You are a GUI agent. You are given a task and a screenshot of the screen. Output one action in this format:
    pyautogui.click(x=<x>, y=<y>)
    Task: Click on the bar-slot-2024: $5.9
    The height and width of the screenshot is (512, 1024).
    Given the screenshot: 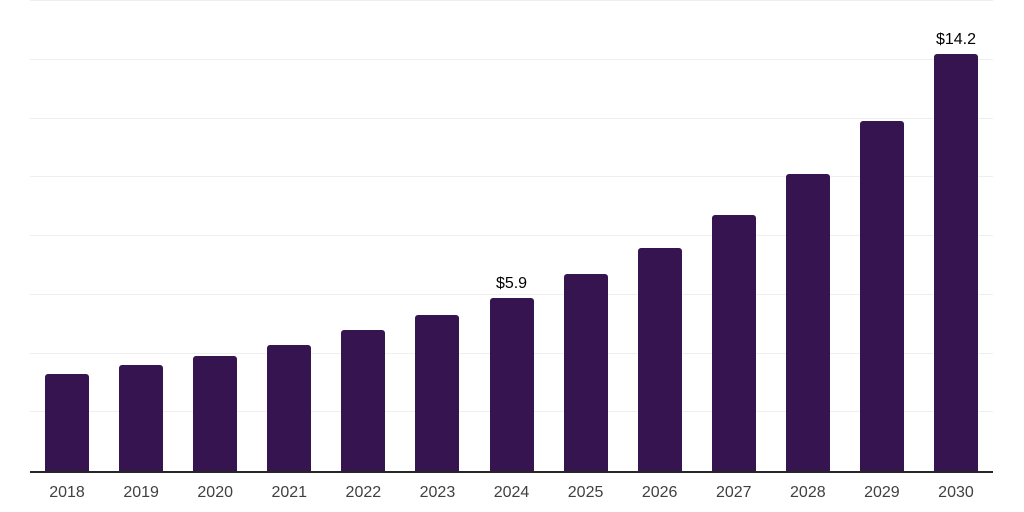 What is the action you would take?
    pyautogui.click(x=511, y=236)
    